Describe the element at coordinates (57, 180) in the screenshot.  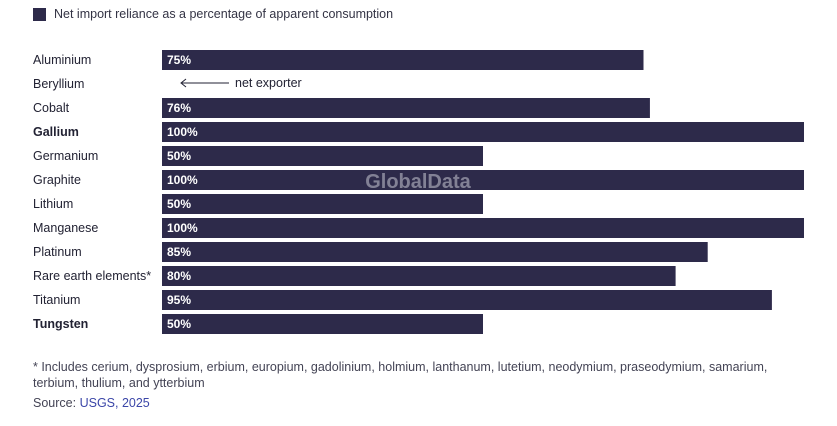
I see `category-label-graphite: Graphite` at that location.